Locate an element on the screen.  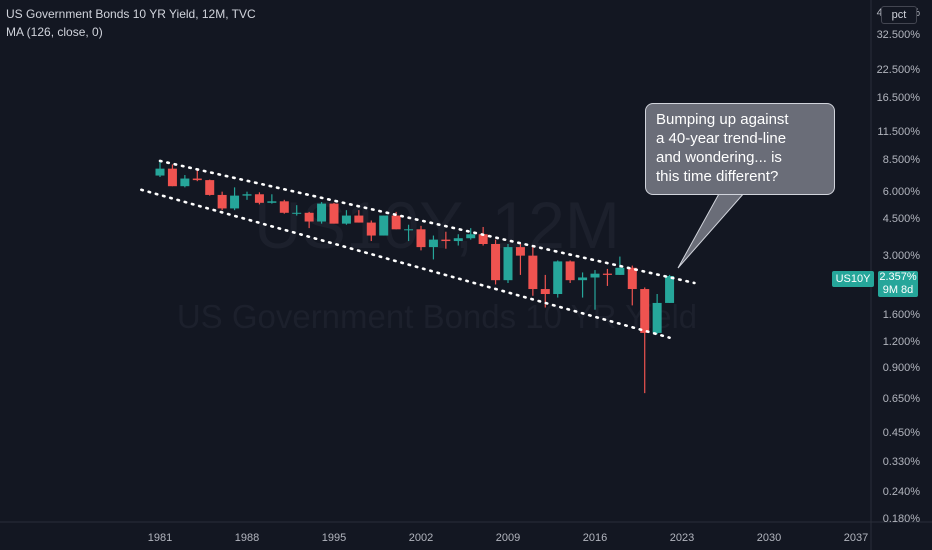
price-tick-label: 11.500% is located at coordinates (898, 132).